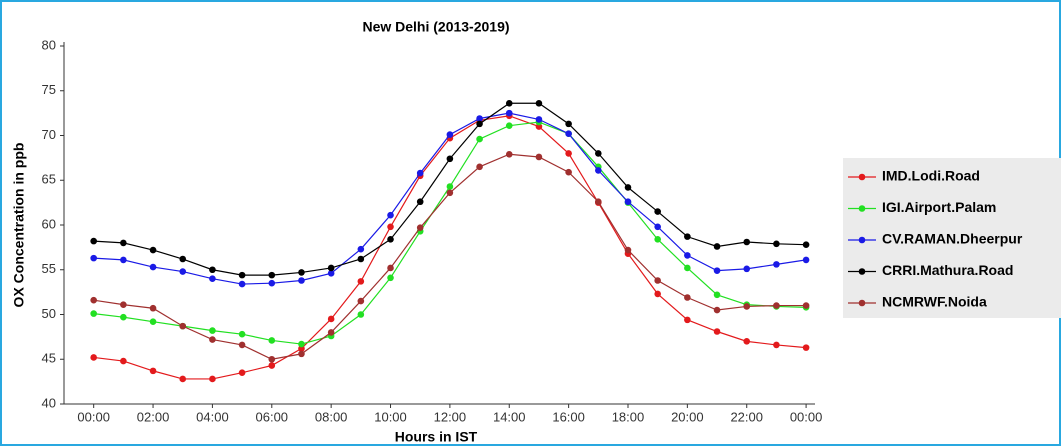 This screenshot has width=1061, height=446. What do you see at coordinates (19, 225) in the screenshot?
I see `y-axis-label: OX Concentration in ppb` at bounding box center [19, 225].